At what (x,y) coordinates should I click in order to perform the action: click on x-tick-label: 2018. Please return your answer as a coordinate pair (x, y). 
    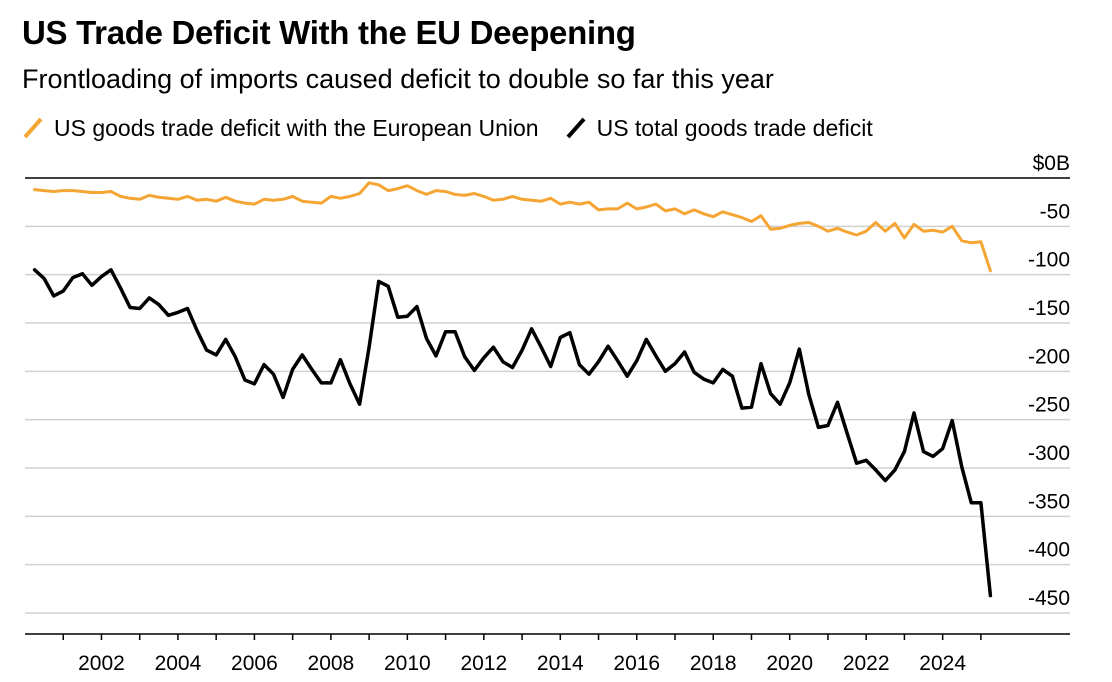
    Looking at the image, I should click on (713, 663).